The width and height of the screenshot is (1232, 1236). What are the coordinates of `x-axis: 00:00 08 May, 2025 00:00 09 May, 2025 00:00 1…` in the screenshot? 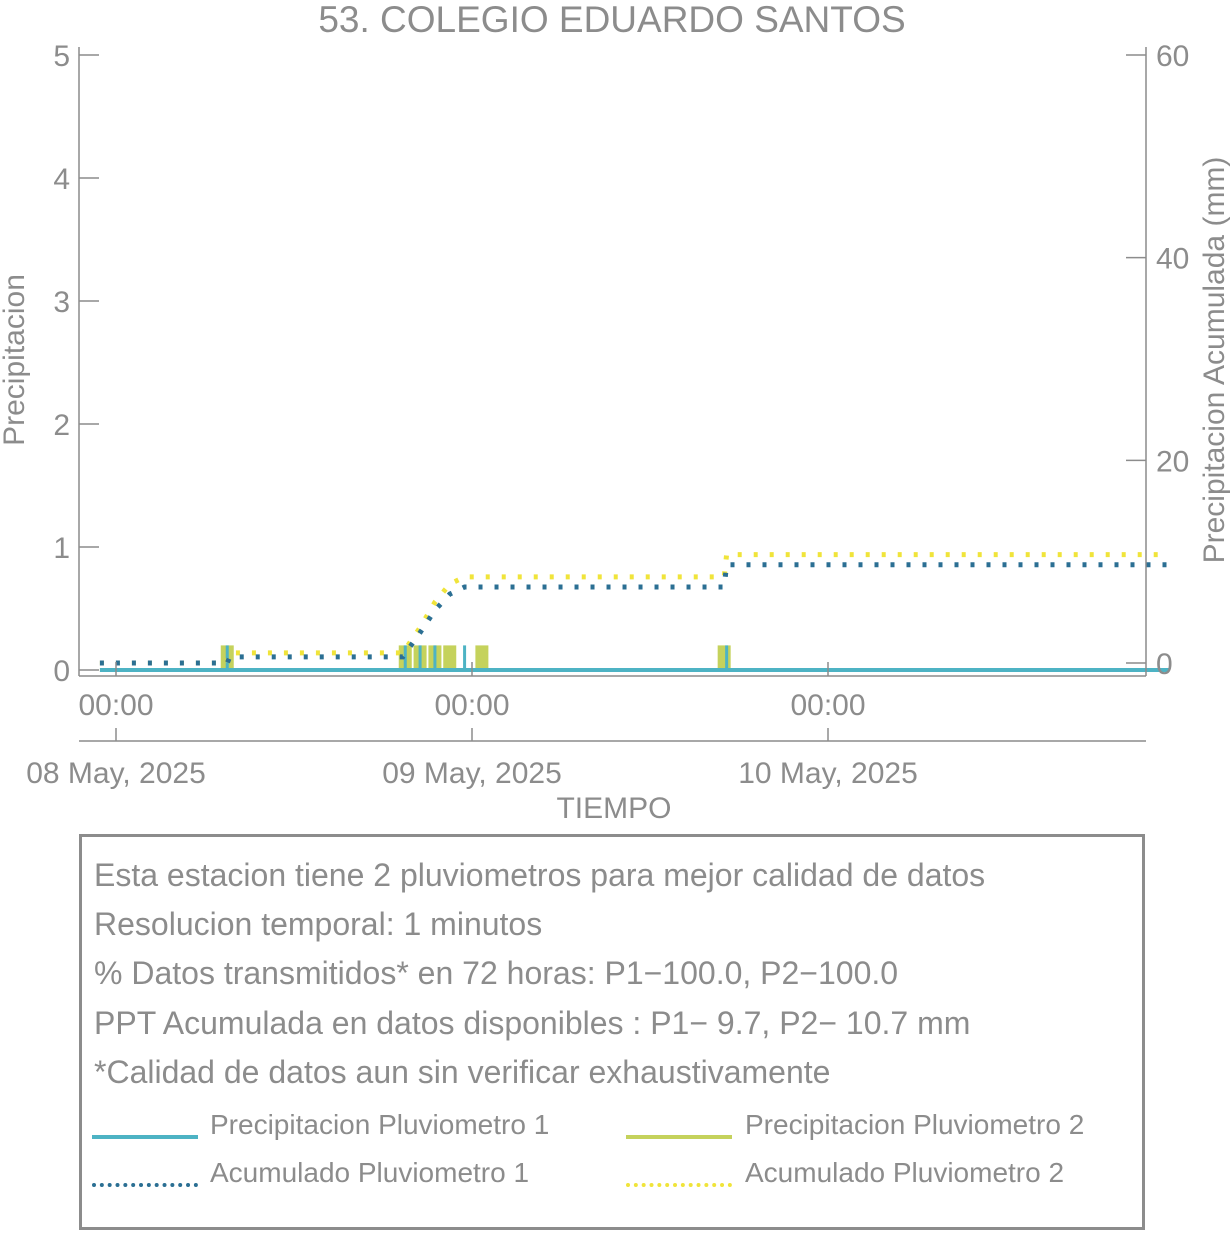 It's located at (586, 726).